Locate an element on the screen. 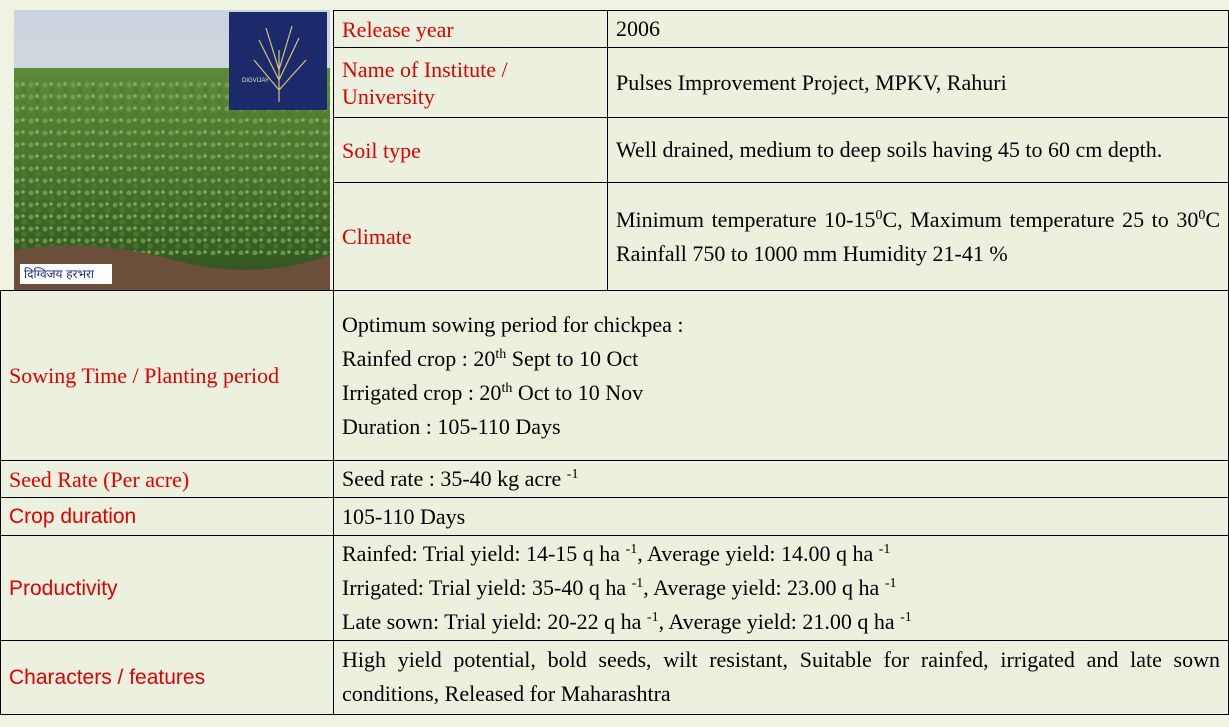 This screenshot has width=1229, height=727. label-text: Soil type is located at coordinates (381, 150).